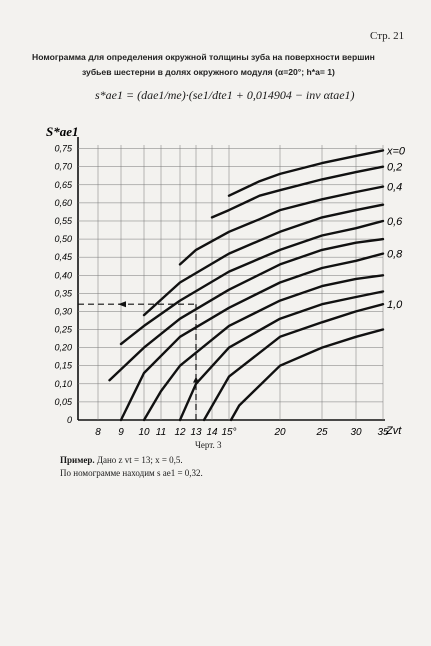 Image resolution: width=431 pixels, height=646 pixels. I want to click on x-tick-label: 8, so click(98, 432).